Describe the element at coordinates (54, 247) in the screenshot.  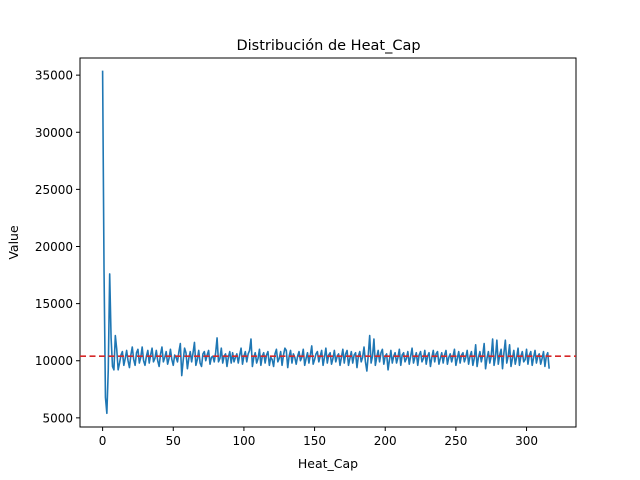
I see `y-tick-label: 20000` at that location.